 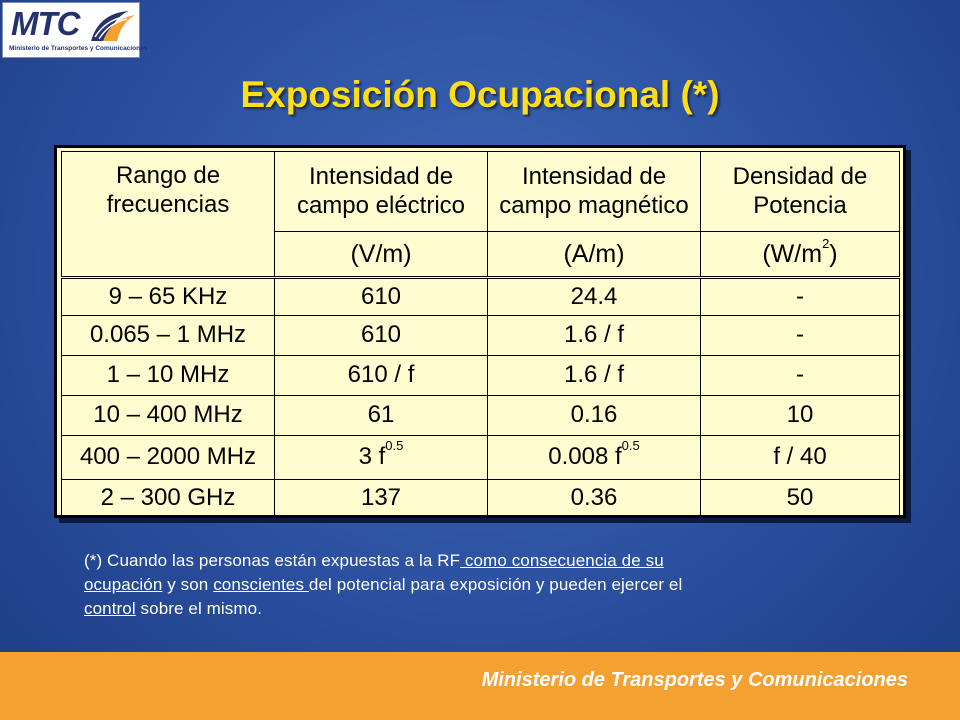 I want to click on cell-range: 0.065 – 1 MHz, so click(x=168, y=335).